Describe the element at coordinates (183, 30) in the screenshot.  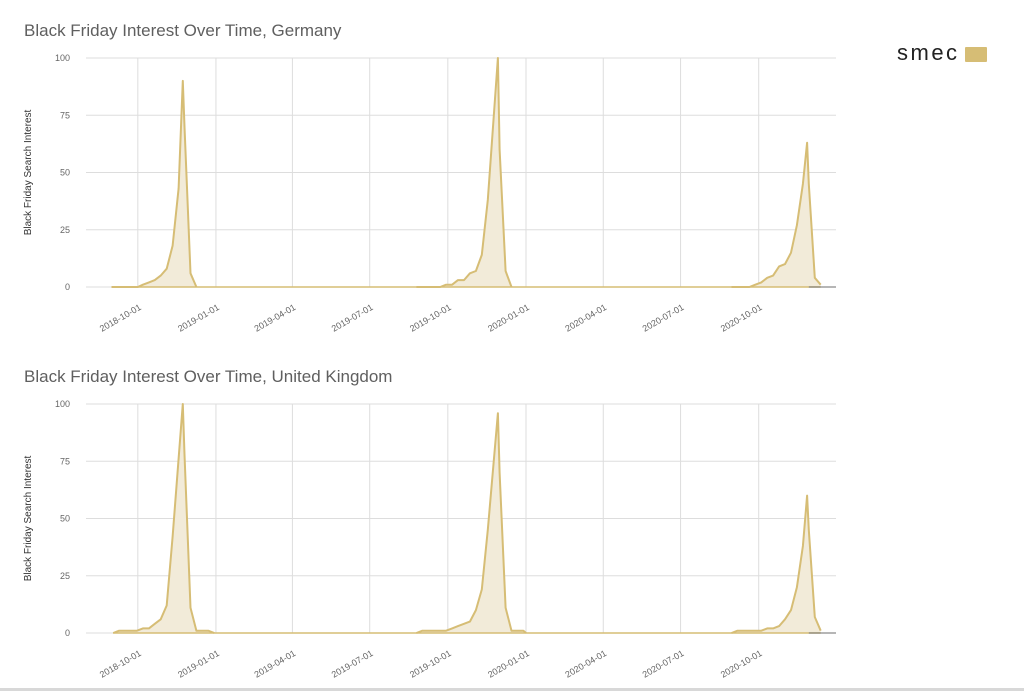
I see `chart-title-germany: Black Friday Interest Over Time, Germany` at that location.